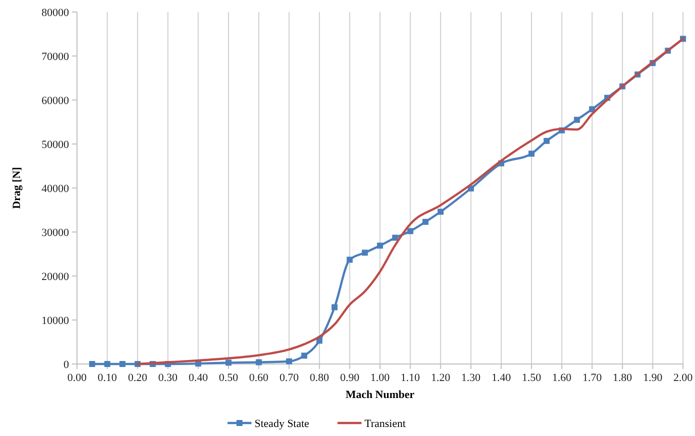 Image resolution: width=695 pixels, height=436 pixels. Describe the element at coordinates (562, 378) in the screenshot. I see `x-tick-label: 1.60` at that location.